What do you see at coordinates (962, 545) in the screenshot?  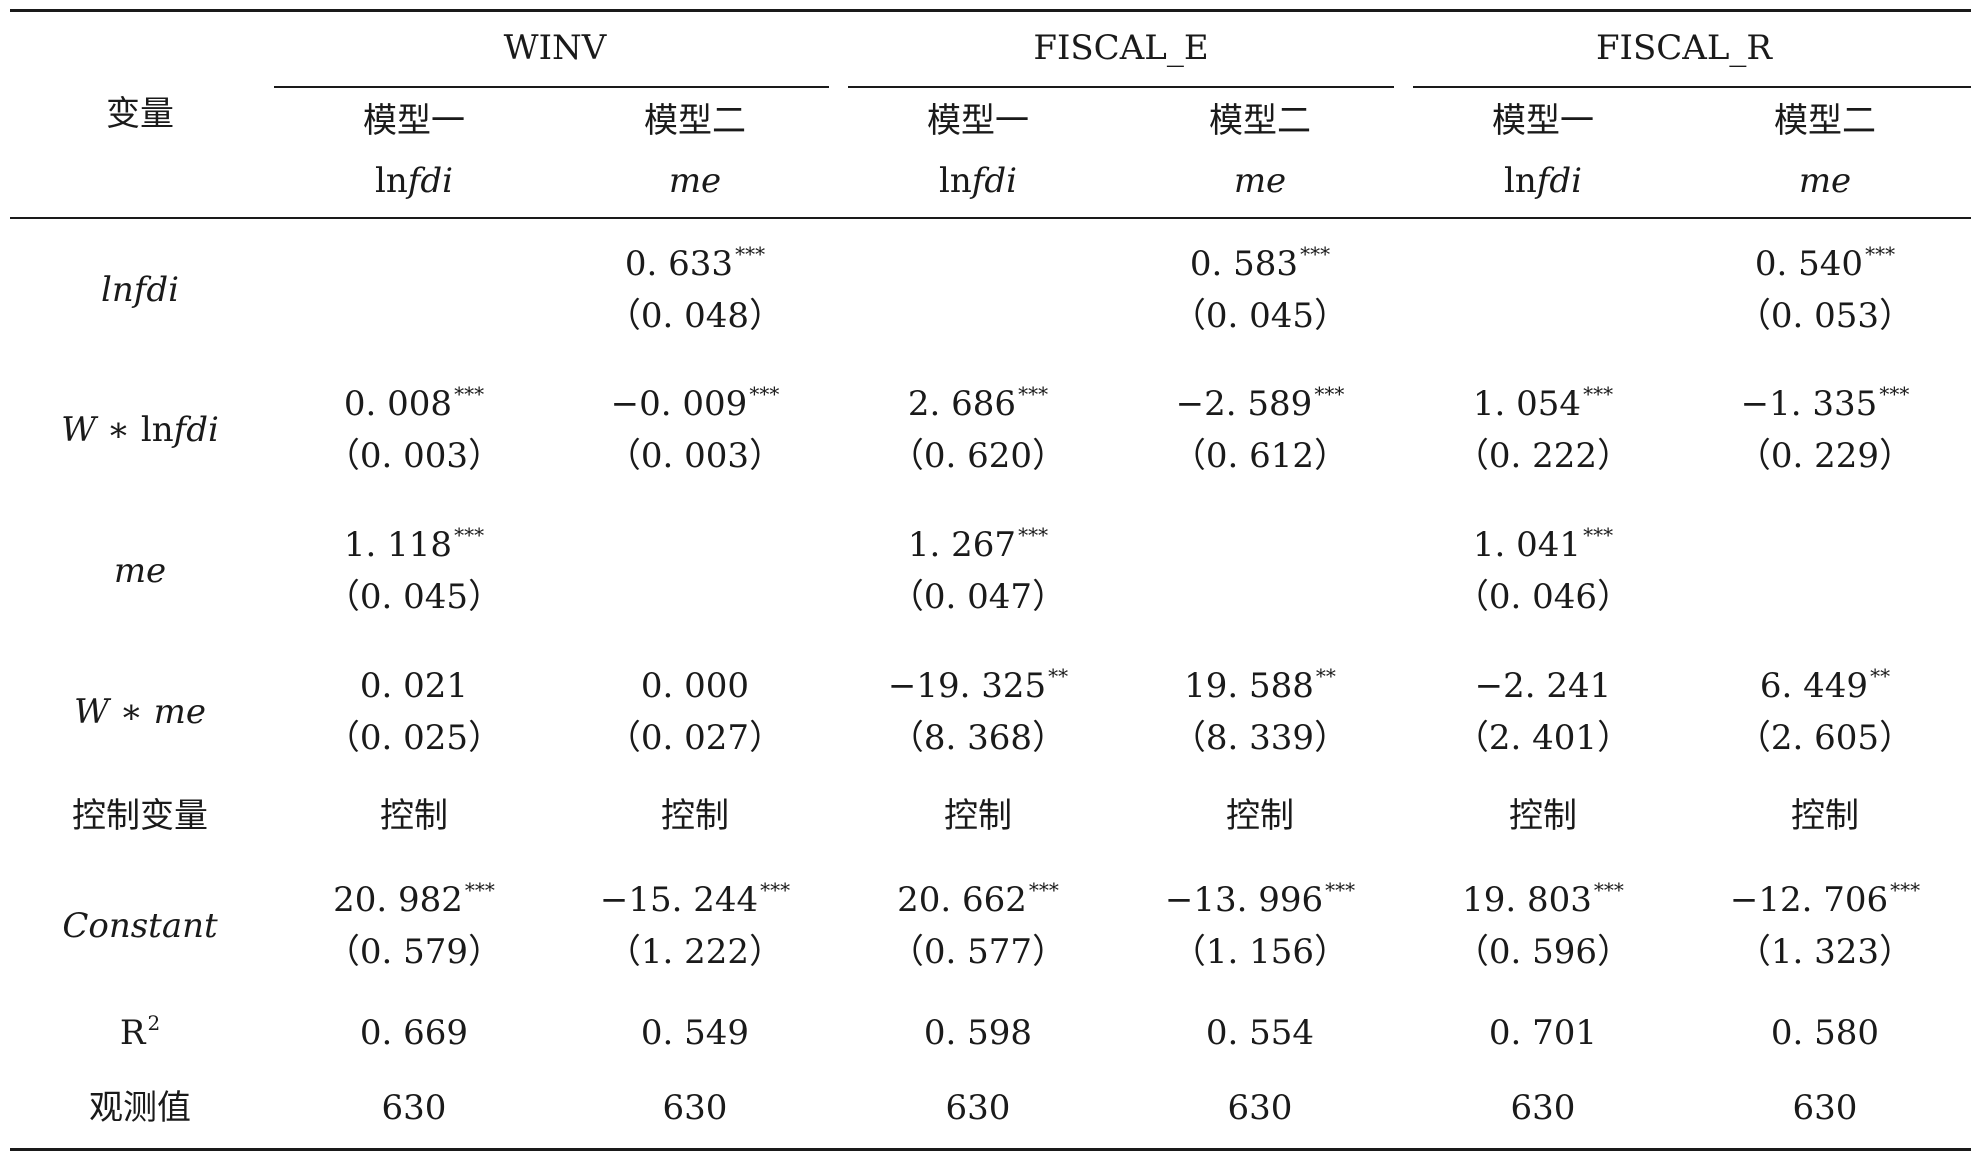 I see `coefficient-value: 1. 267` at bounding box center [962, 545].